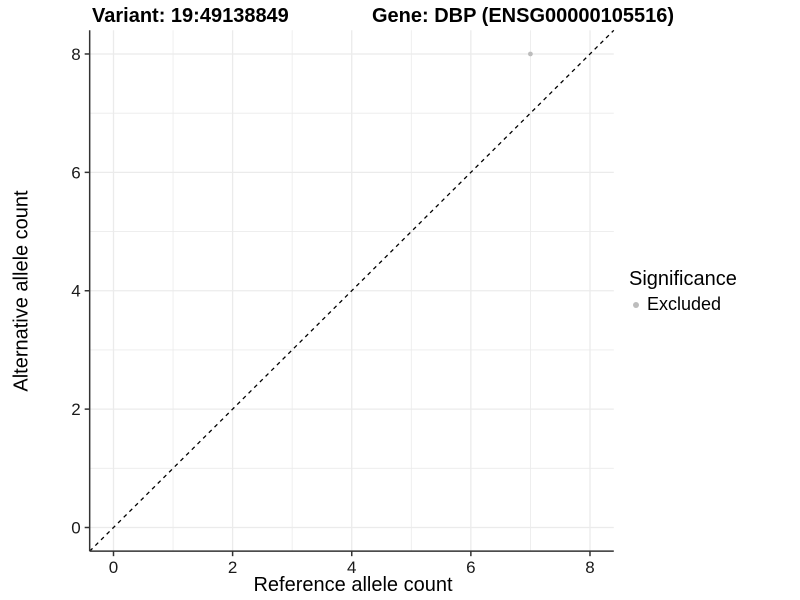 This screenshot has height=600, width=800. Describe the element at coordinates (353, 585) in the screenshot. I see `x-axis-title: Reference allele count` at that location.